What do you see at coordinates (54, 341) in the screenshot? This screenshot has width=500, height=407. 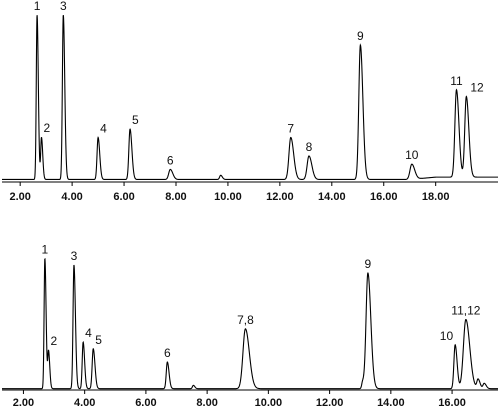 I see `bottom-peak-label: 2` at bounding box center [54, 341].